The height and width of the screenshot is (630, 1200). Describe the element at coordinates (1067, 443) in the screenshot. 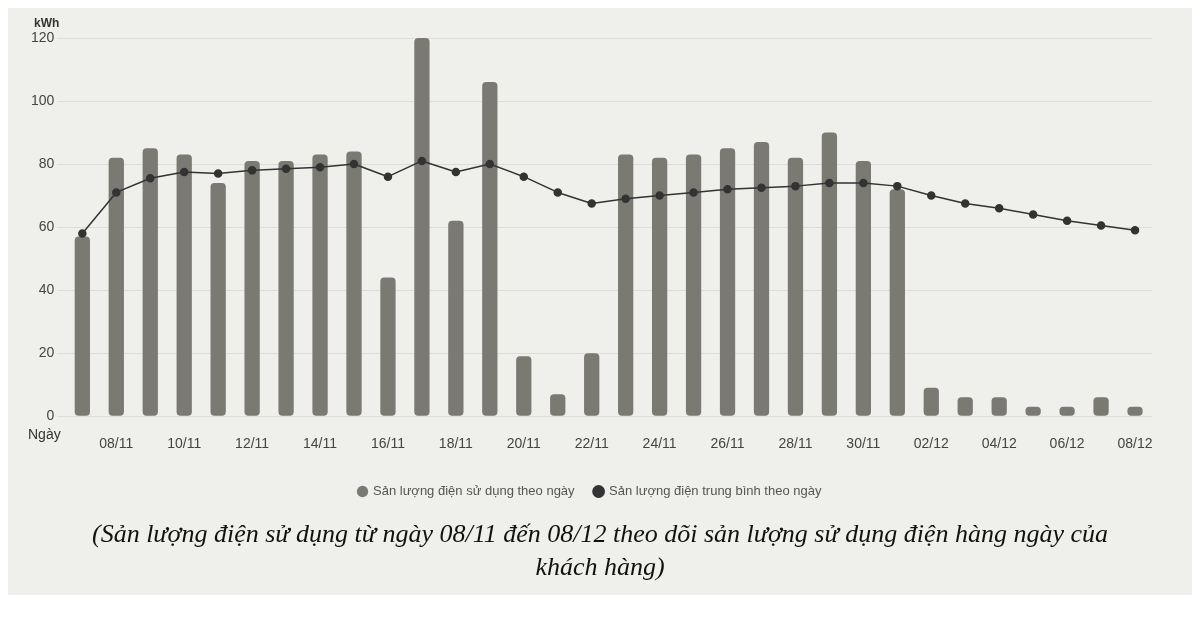

I see `x-tick-label: 06/12` at that location.